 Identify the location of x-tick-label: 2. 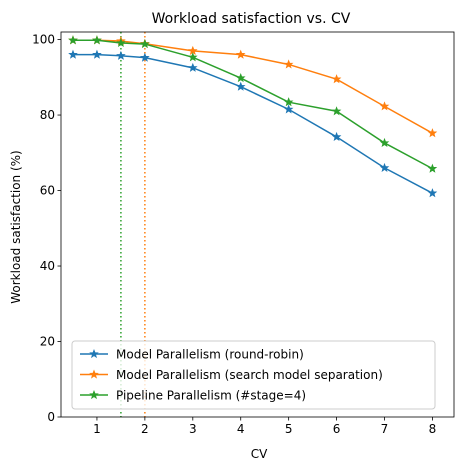
(145, 429).